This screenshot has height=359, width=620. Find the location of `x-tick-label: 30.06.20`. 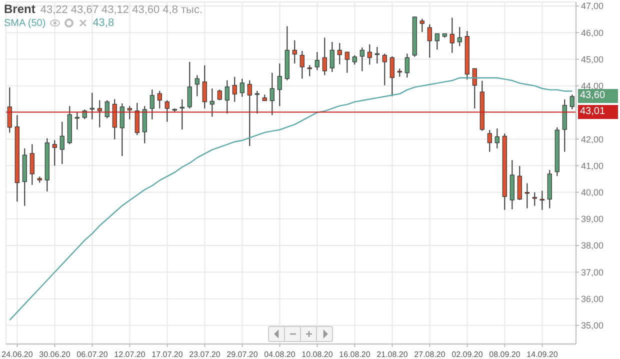

x-tick-label: 30.06.20 is located at coordinates (55, 354).